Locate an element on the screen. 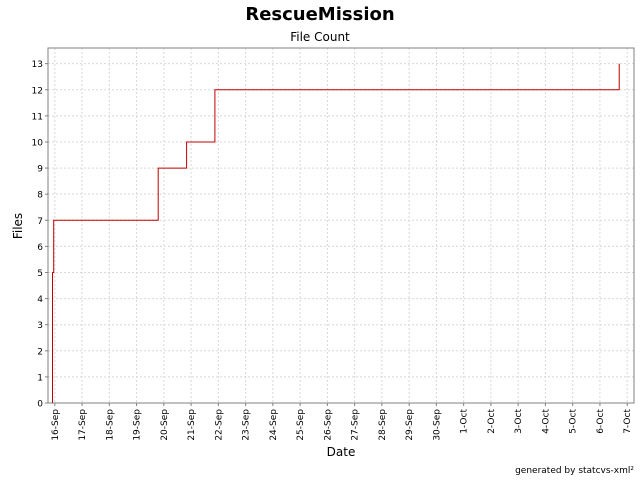  x-tick-label: 18-Sep is located at coordinates (110, 425).